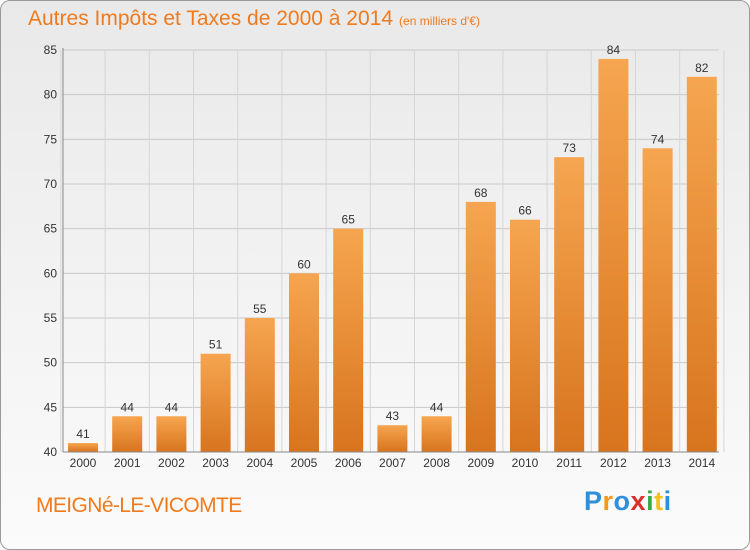  Describe the element at coordinates (304, 264) in the screenshot. I see `data-label: 60` at that location.